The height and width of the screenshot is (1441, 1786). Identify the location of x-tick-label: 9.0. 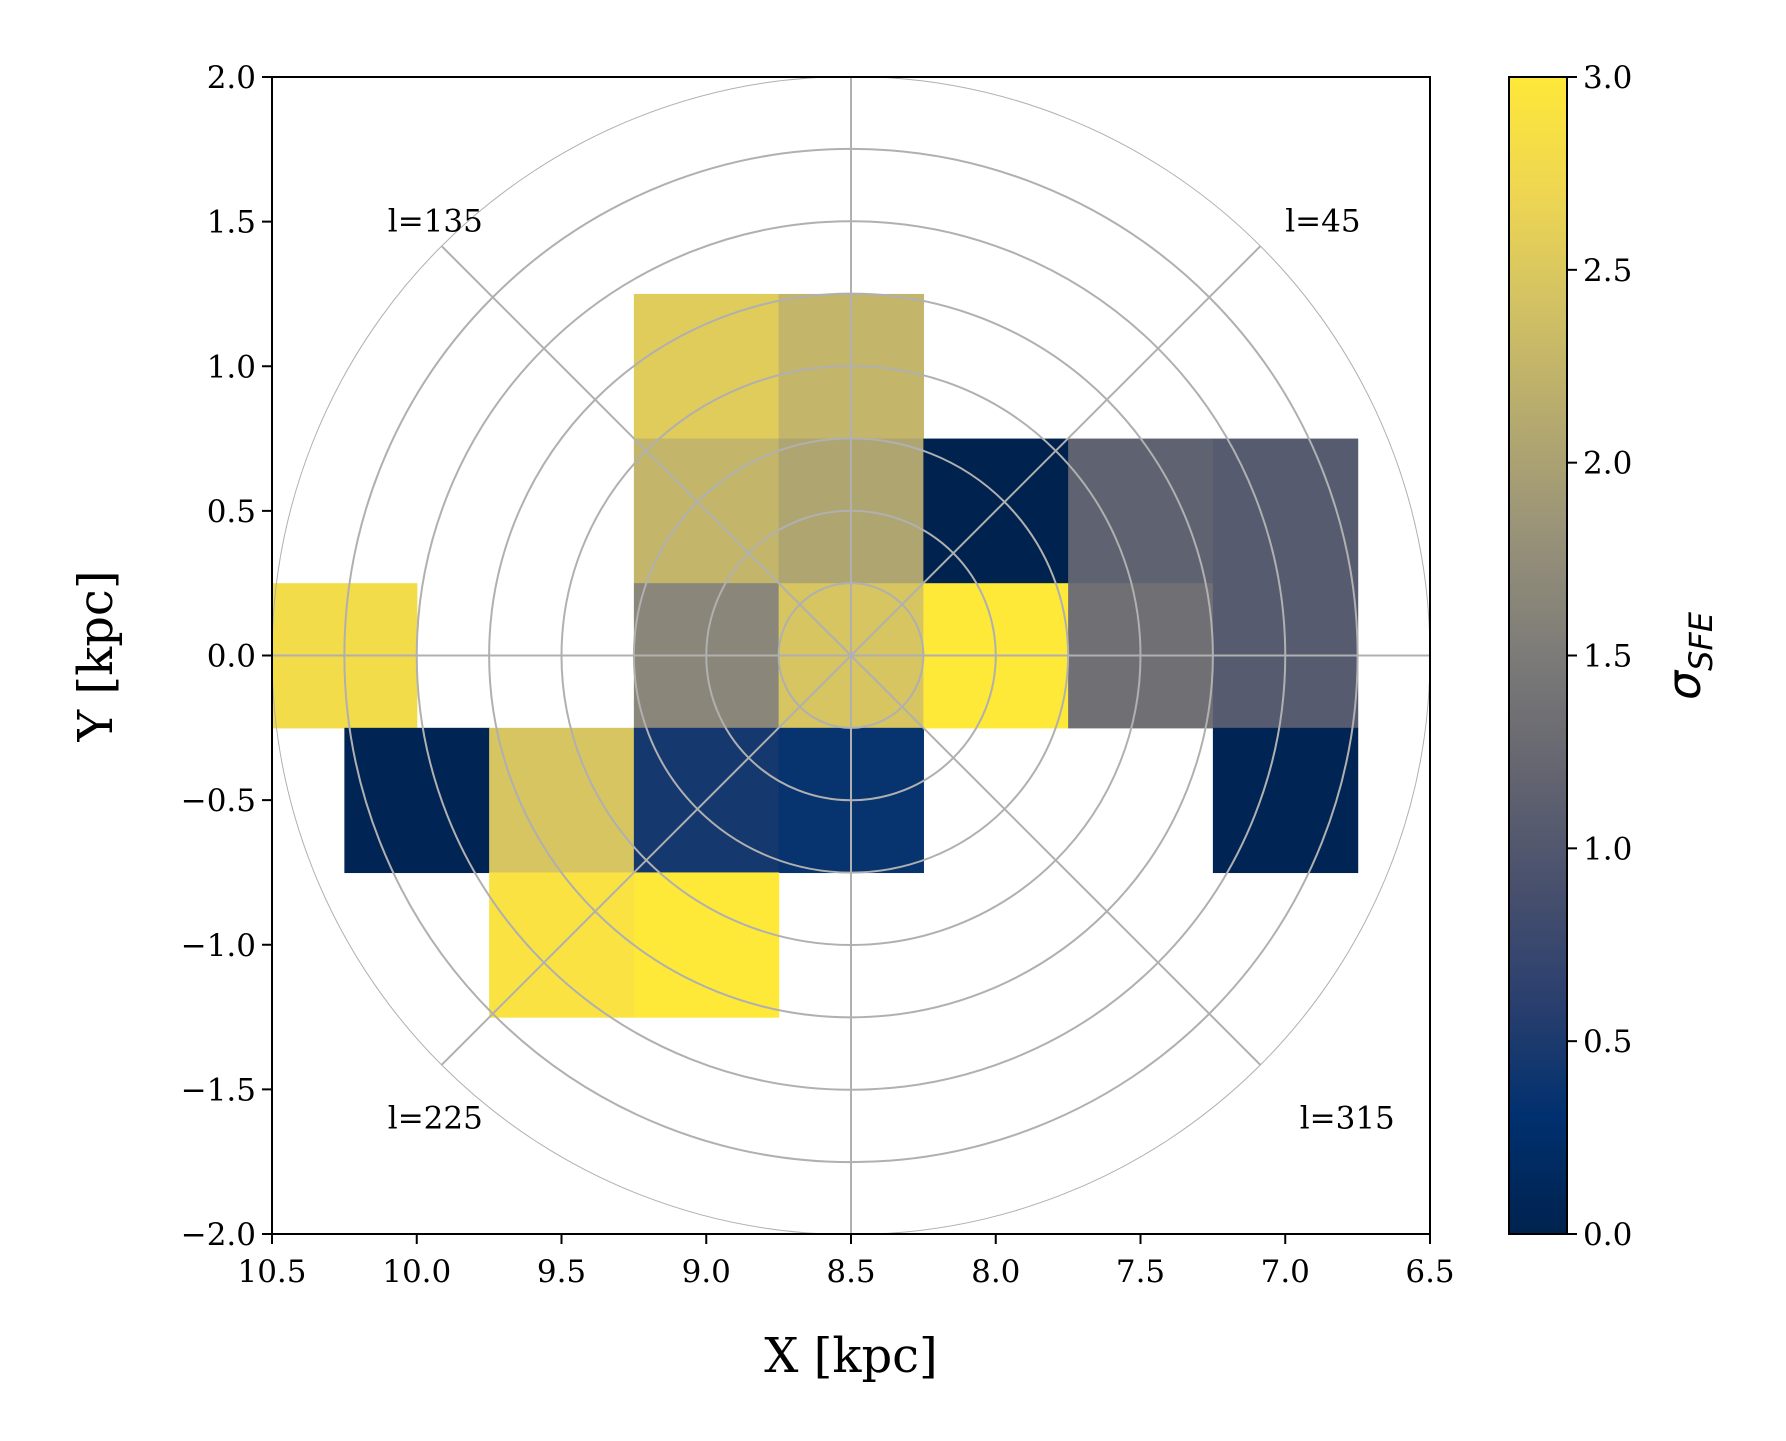
(706, 1272).